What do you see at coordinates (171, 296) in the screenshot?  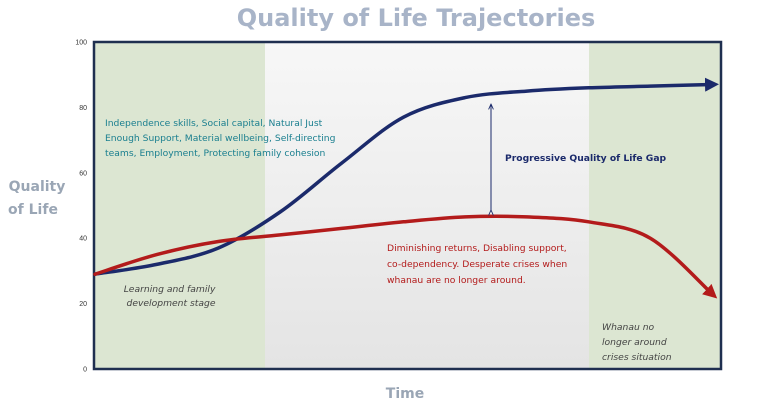 I see `left-stage-label: Learning and family development stage` at bounding box center [171, 296].